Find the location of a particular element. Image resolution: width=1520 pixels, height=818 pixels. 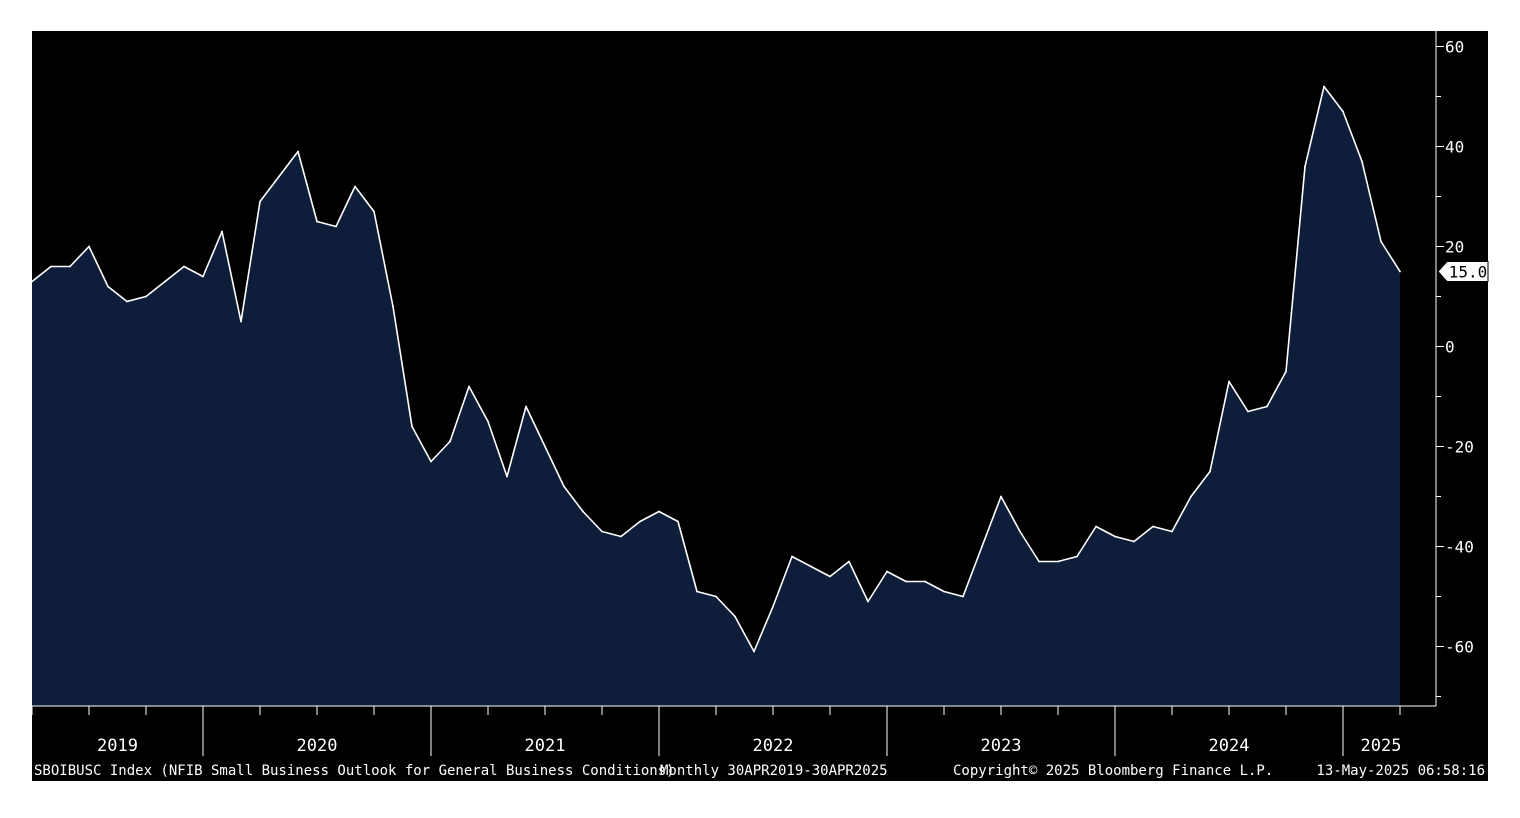

x-tick-label: 2024 is located at coordinates (1229, 746).